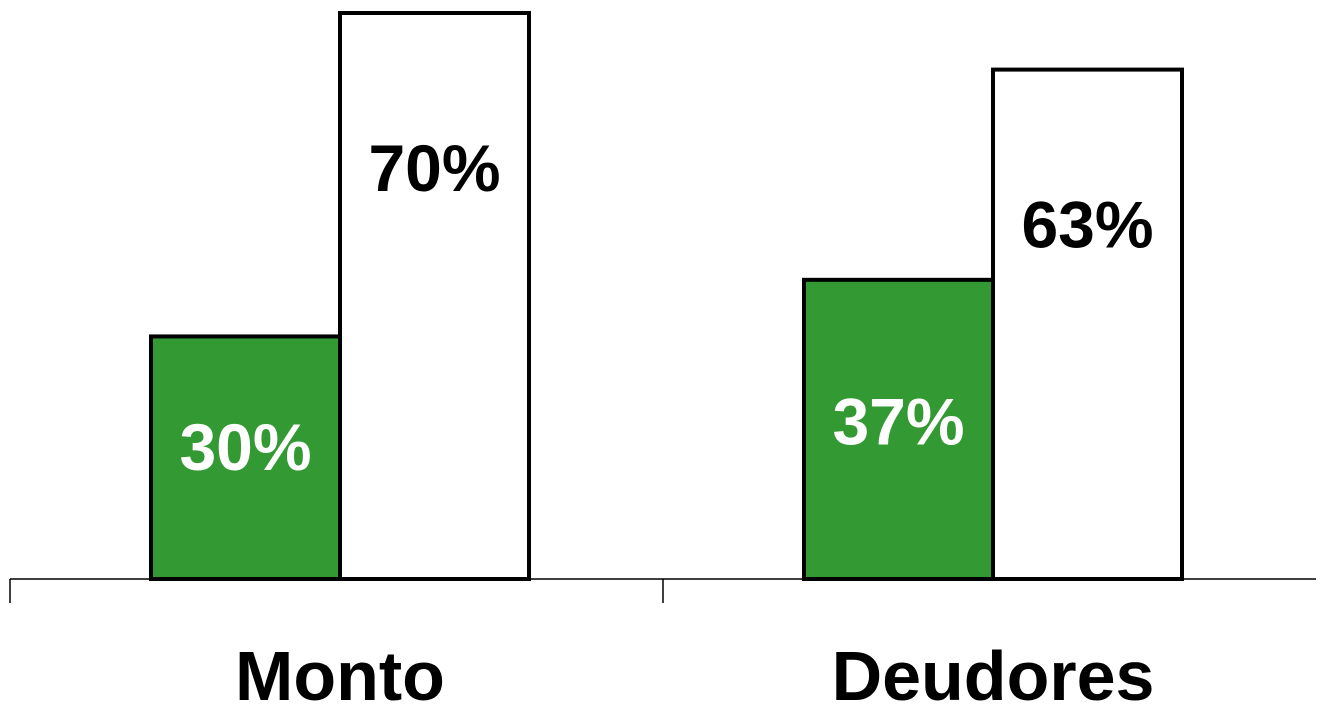 The width and height of the screenshot is (1326, 706). I want to click on value-label-monto-series-1: 30%, so click(245, 447).